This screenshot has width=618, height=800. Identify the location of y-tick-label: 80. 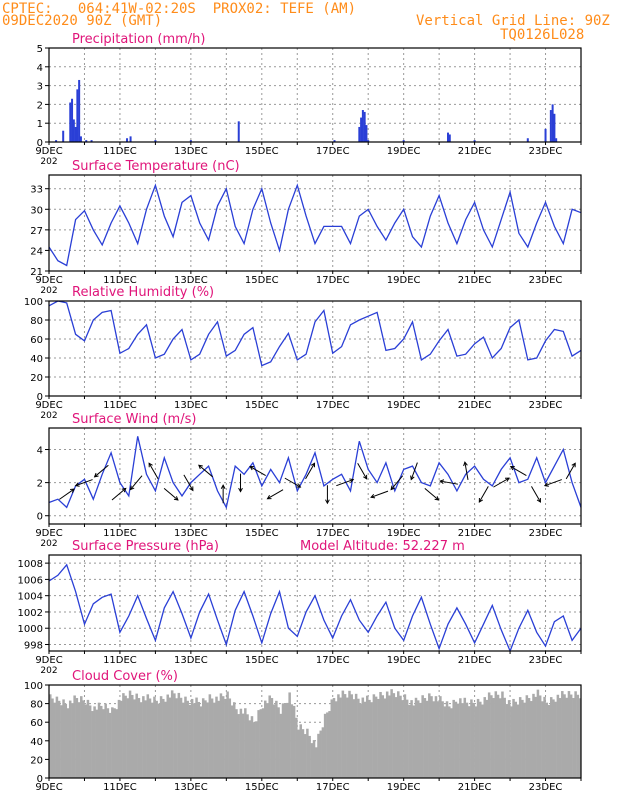
(36, 705).